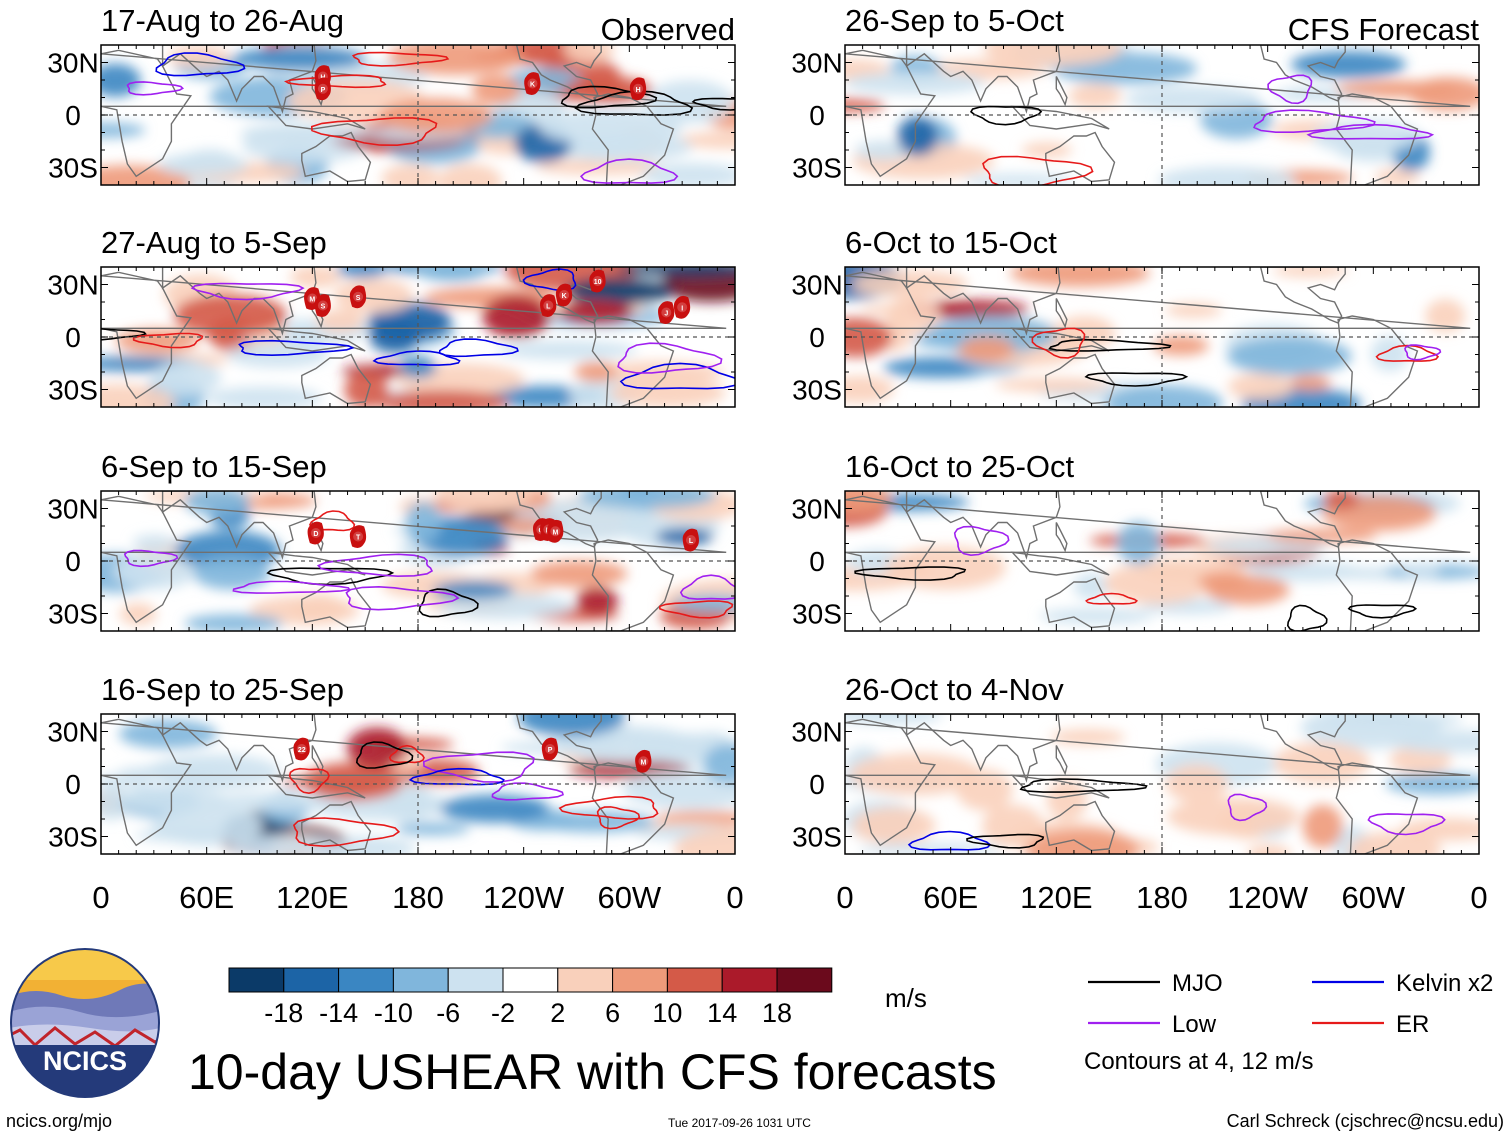 This screenshot has height=1137, width=1510. Describe the element at coordinates (950, 897) in the screenshot. I see `x-tick-label: 60E` at that location.